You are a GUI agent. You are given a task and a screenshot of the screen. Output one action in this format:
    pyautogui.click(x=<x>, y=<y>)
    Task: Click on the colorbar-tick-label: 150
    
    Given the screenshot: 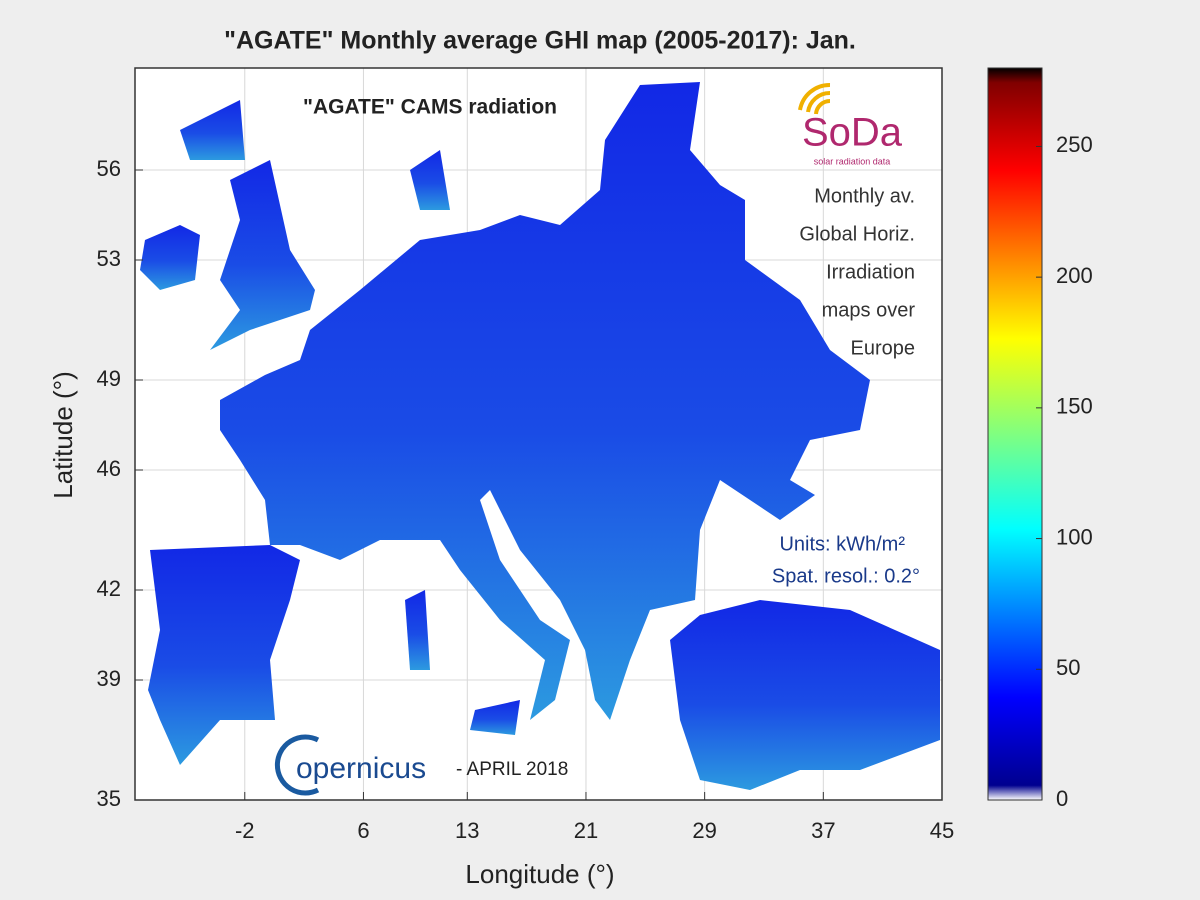 What is the action you would take?
    pyautogui.click(x=1074, y=406)
    